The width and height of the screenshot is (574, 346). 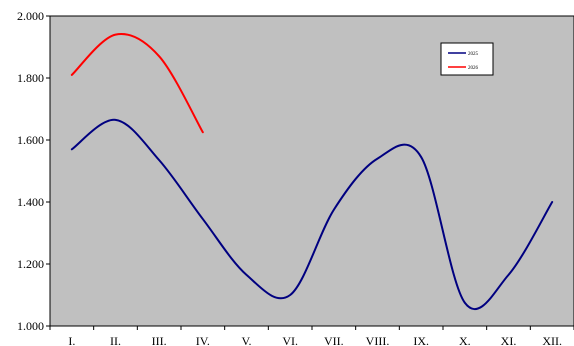 I want to click on x-axis: I. II. III. IV. V. VI. VII. VIII. IX. X. XI. XII., so click(x=311, y=336).